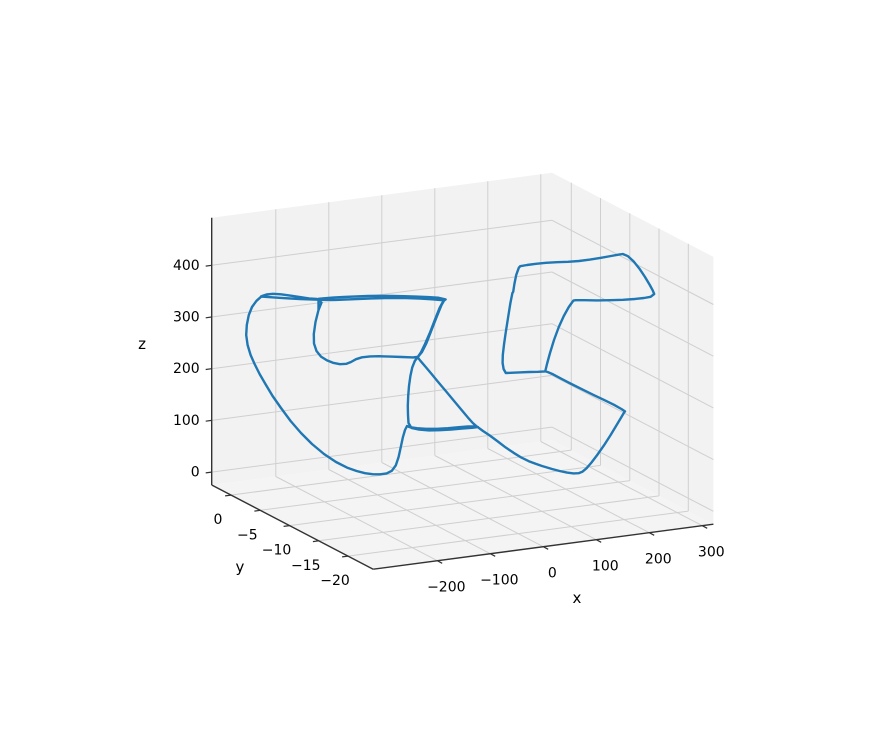 The image size is (875, 750). Describe the element at coordinates (335, 581) in the screenshot. I see `y-tick-label: −20` at that location.